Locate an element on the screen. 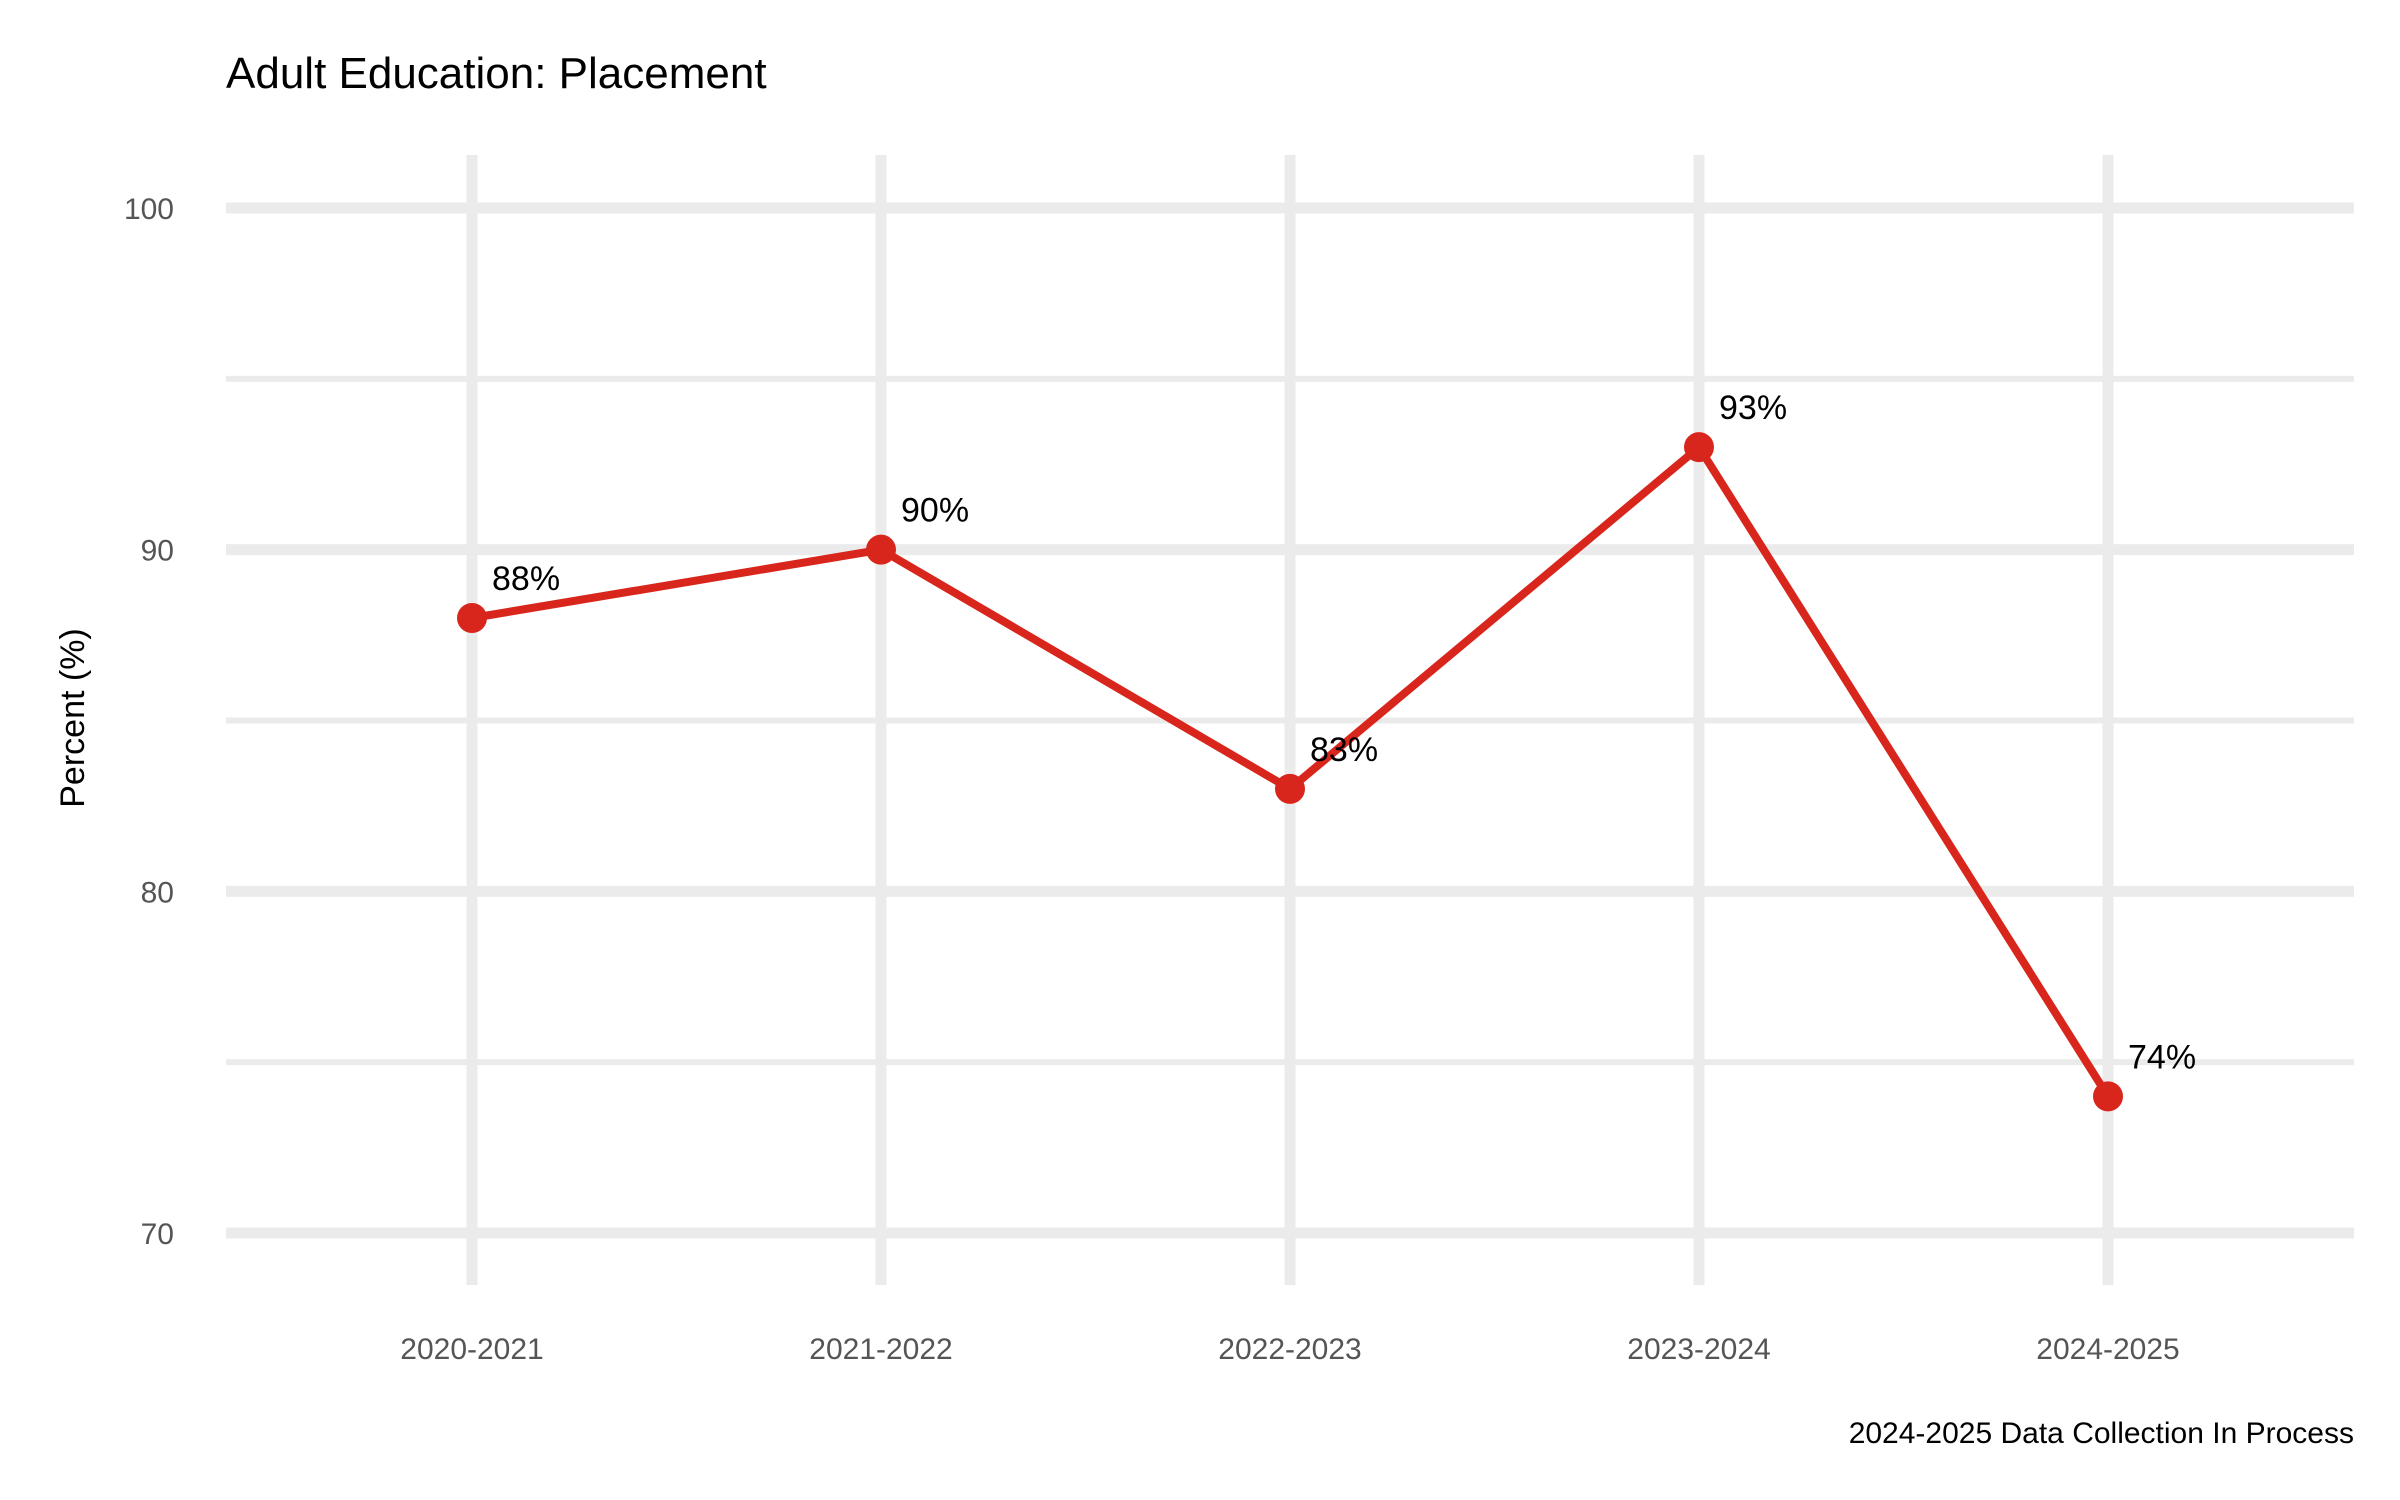 This screenshot has width=2400, height=1500. data-label: 90% is located at coordinates (935, 511).